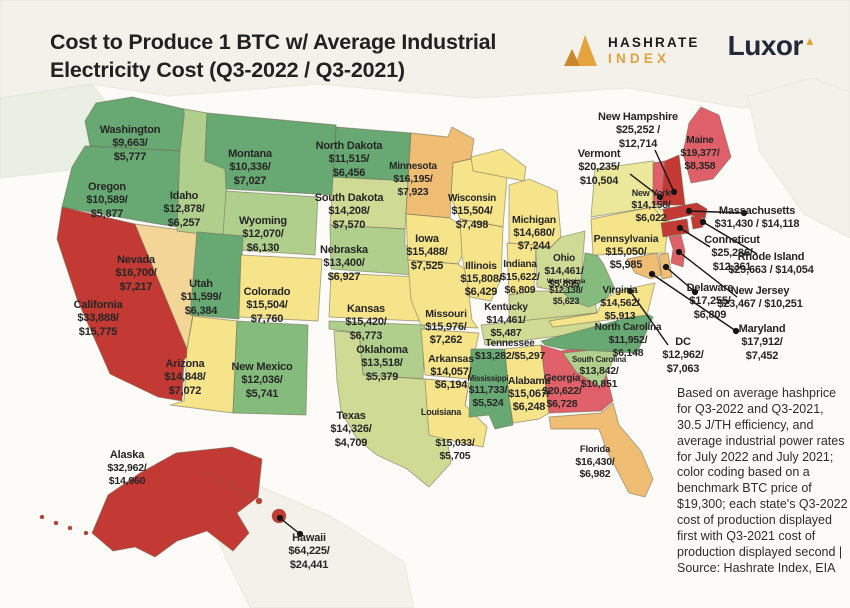 This screenshot has width=850, height=608. Describe the element at coordinates (280, 288) in the screenshot. I see `state-shape-CO` at that location.